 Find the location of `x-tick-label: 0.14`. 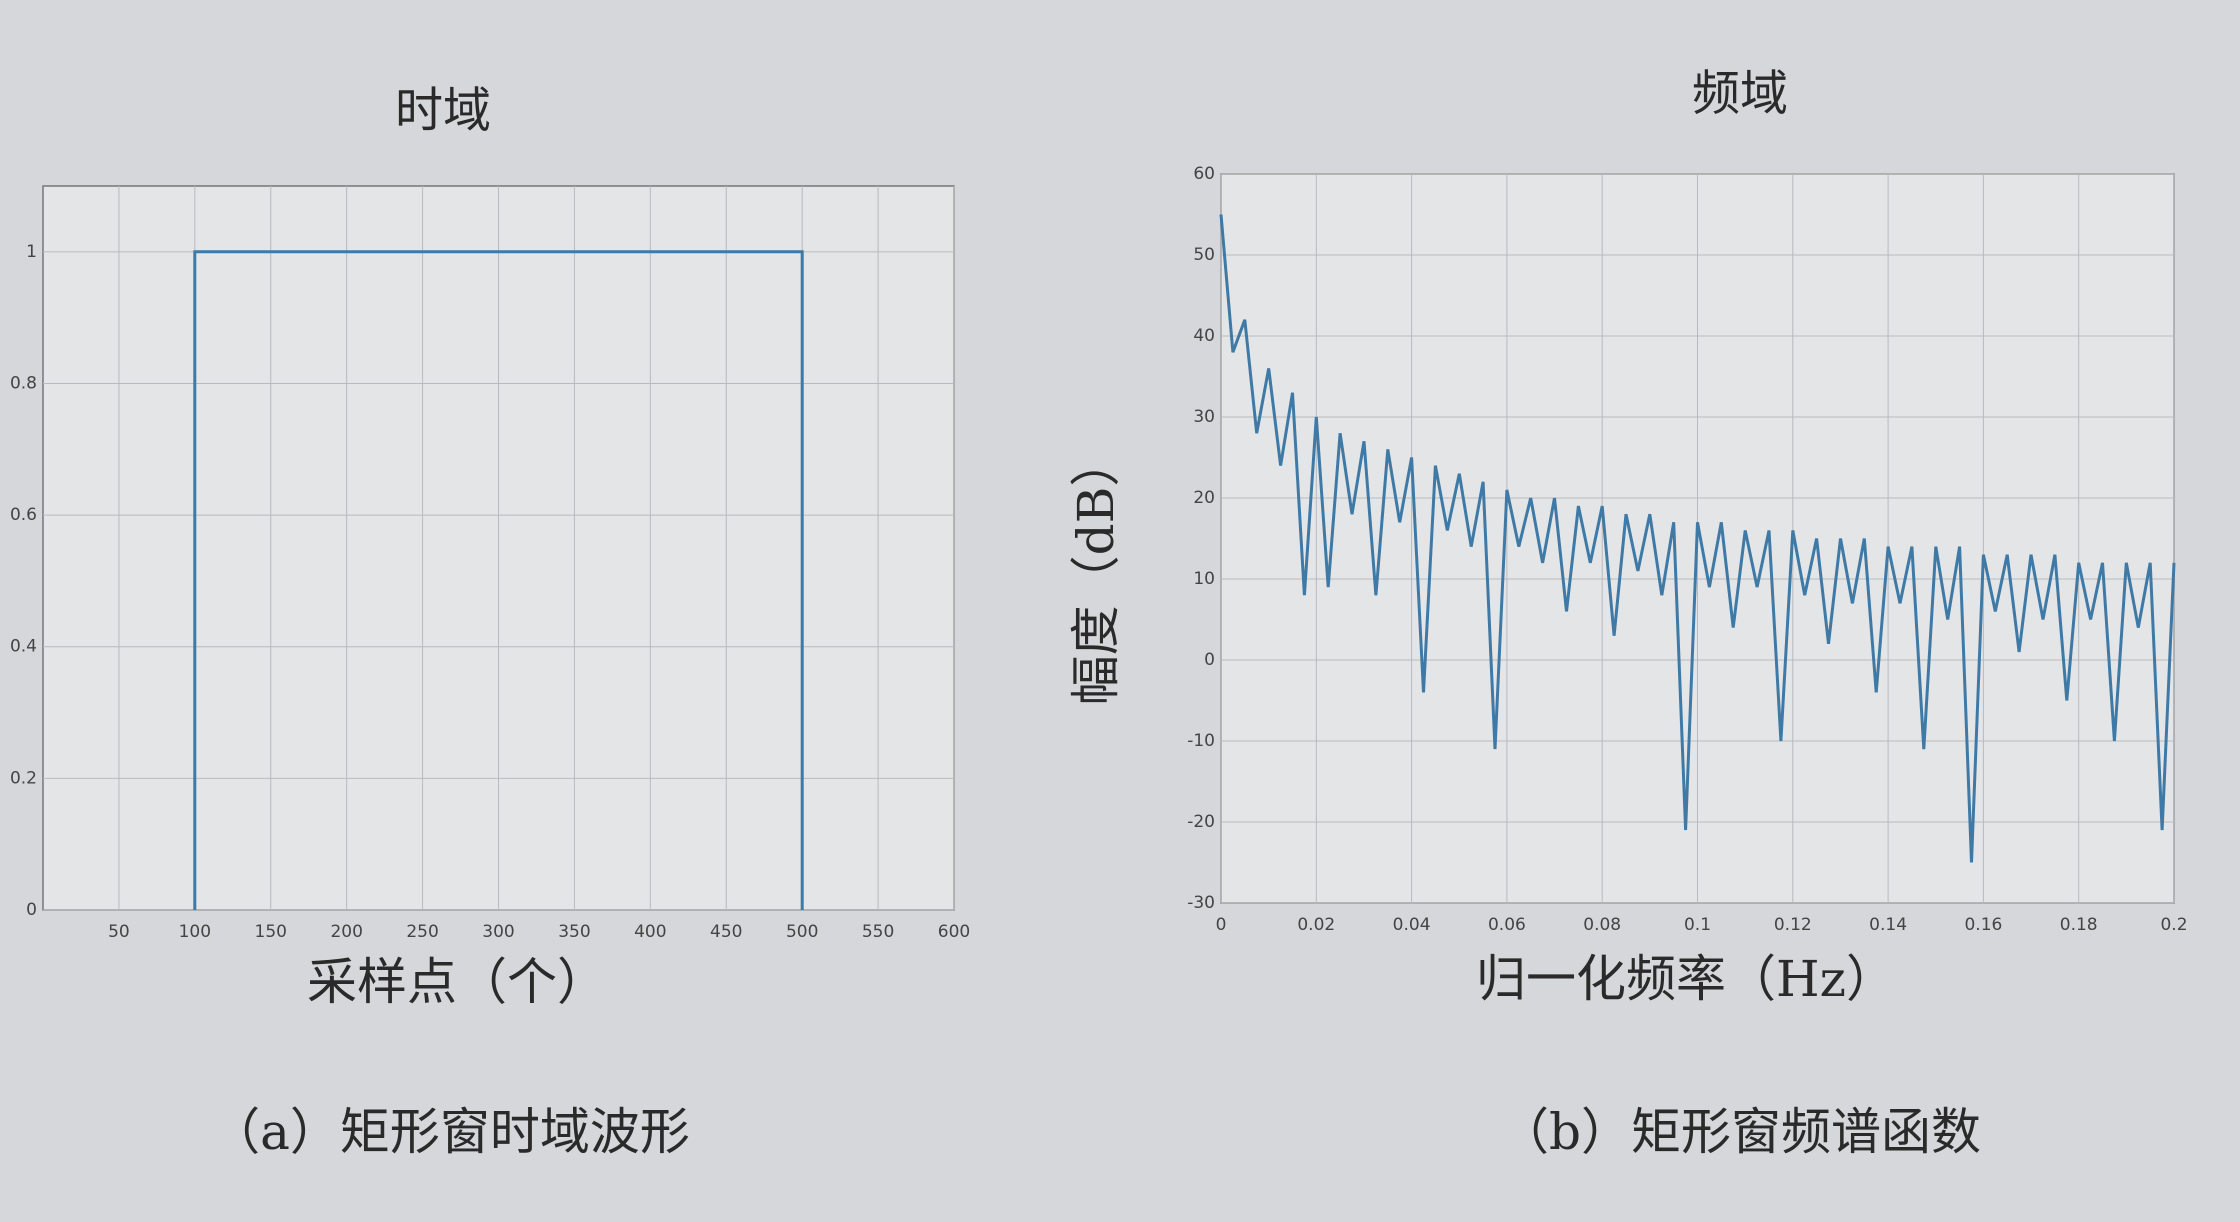

x-tick-label: 0.14 is located at coordinates (1888, 925).